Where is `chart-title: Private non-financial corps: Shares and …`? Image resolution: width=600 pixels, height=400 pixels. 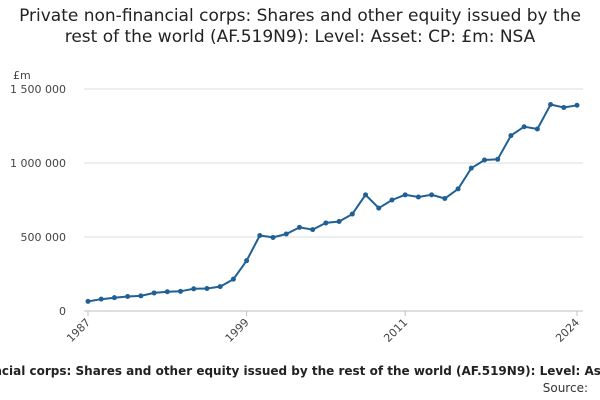 chart-title: Private non-financial corps: Shares and … is located at coordinates (300, 26).